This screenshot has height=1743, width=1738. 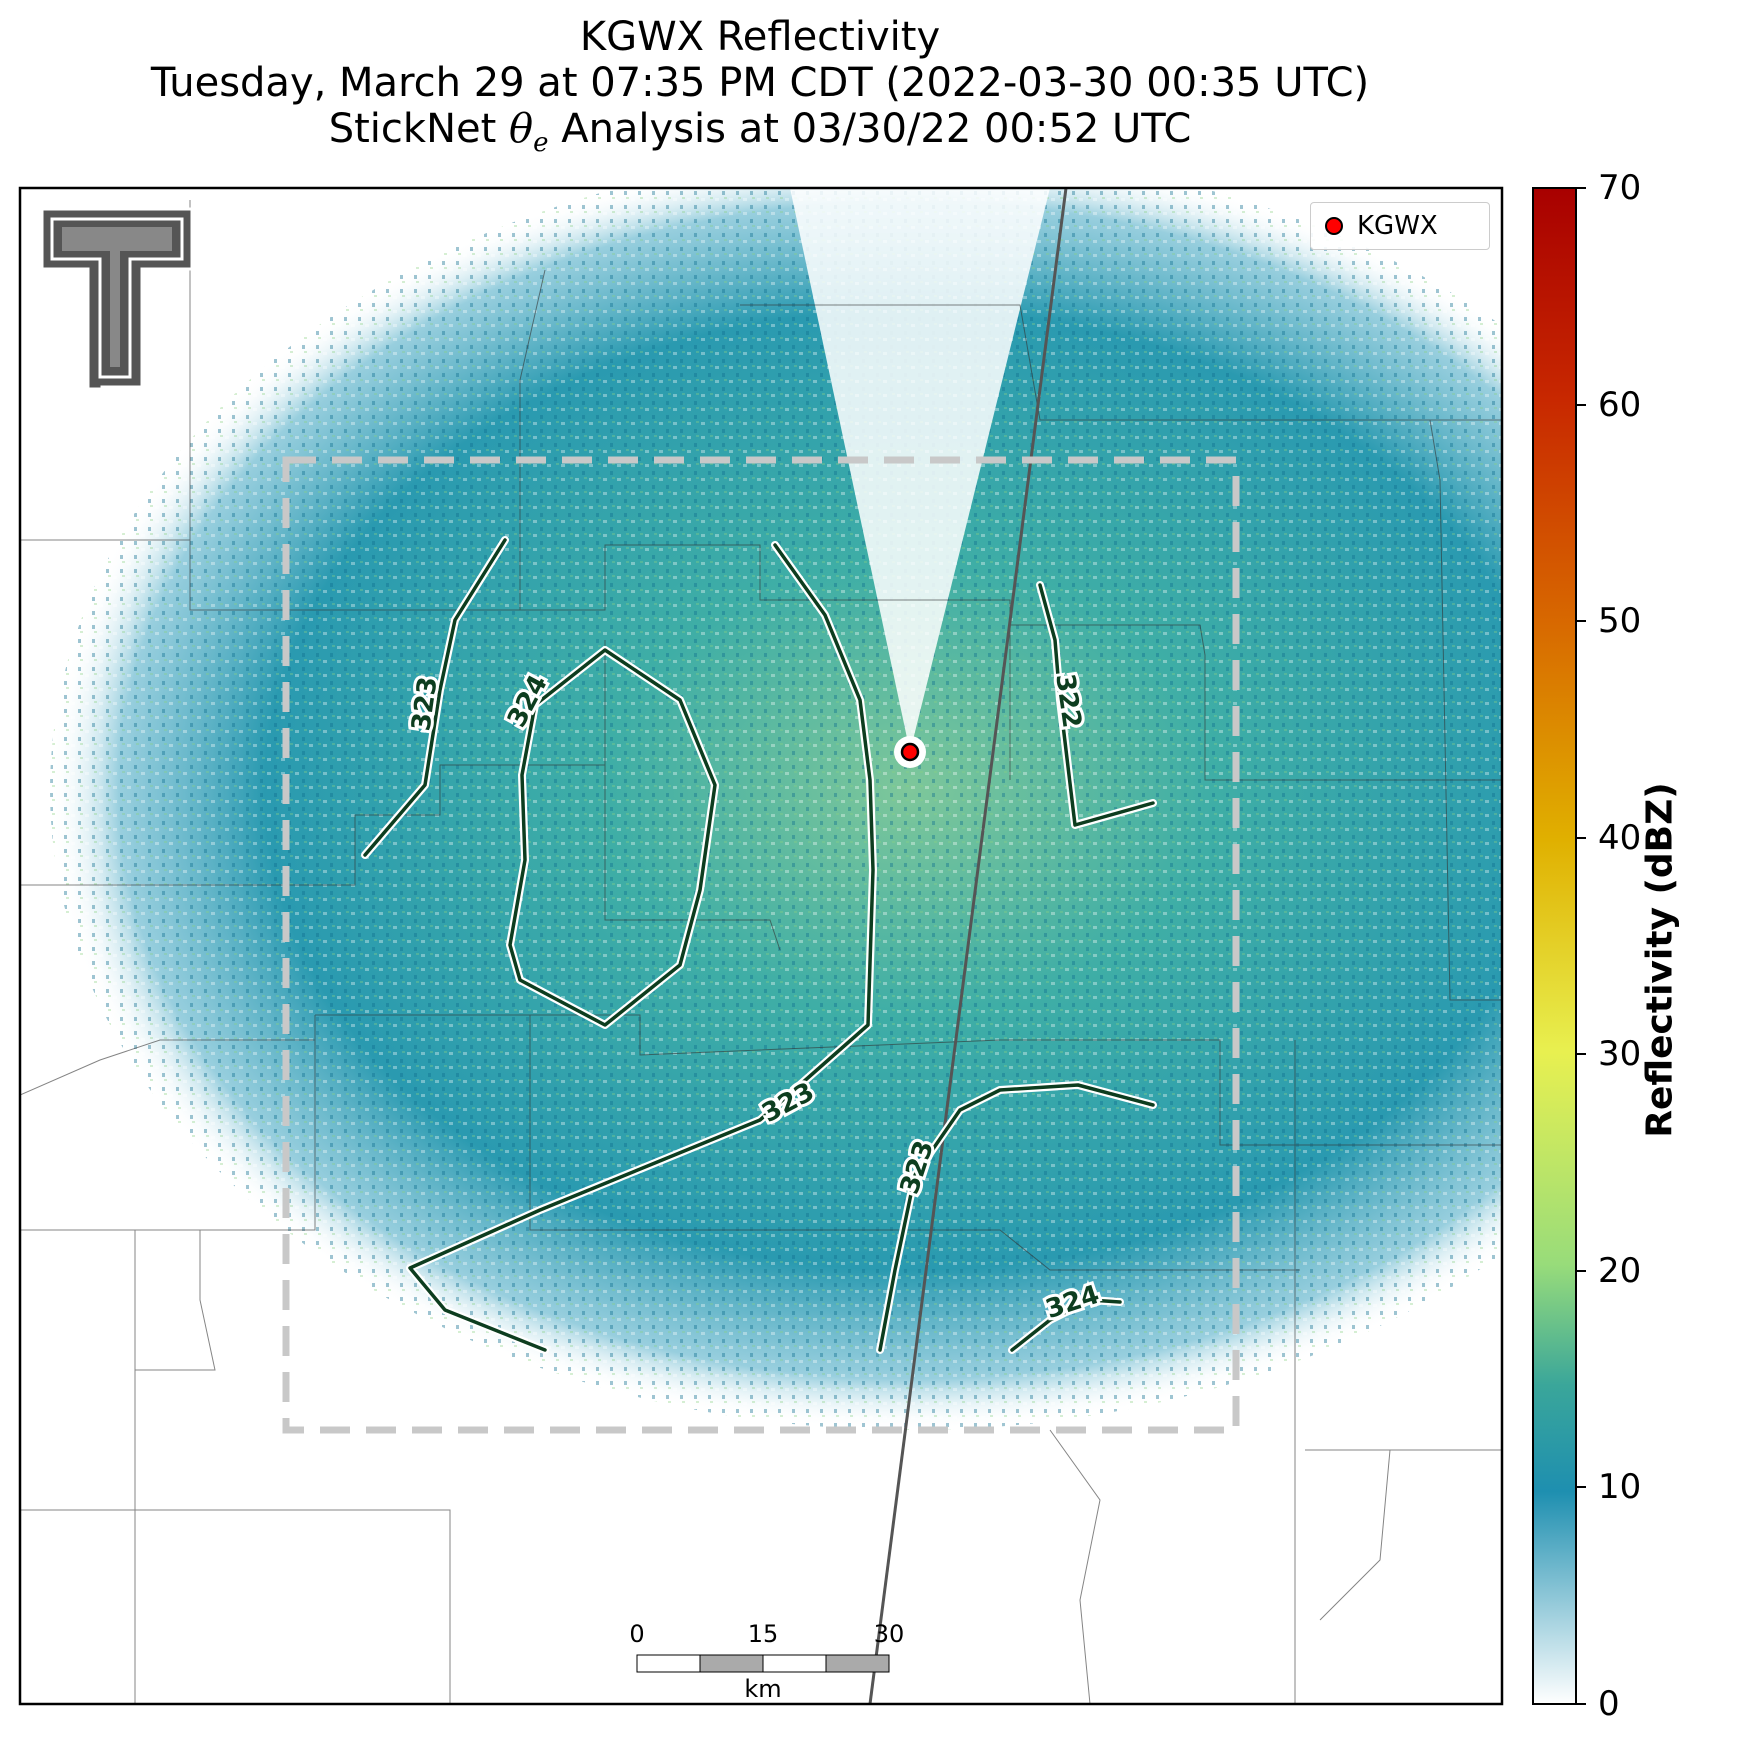 I want to click on colorbar-tick-label: 10, so click(x=1620, y=1487).